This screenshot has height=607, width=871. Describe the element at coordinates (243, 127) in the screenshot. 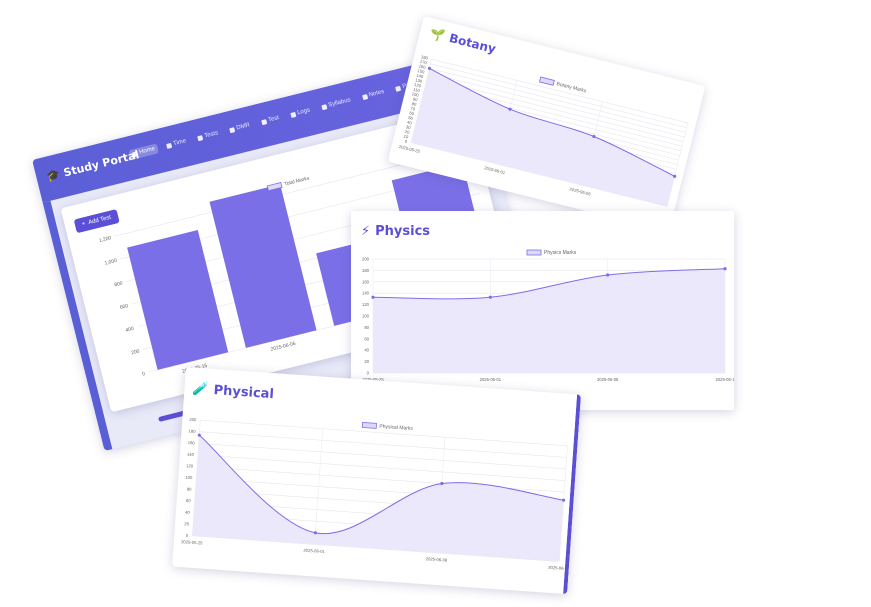

I see `nav-item-label: DMR` at that location.